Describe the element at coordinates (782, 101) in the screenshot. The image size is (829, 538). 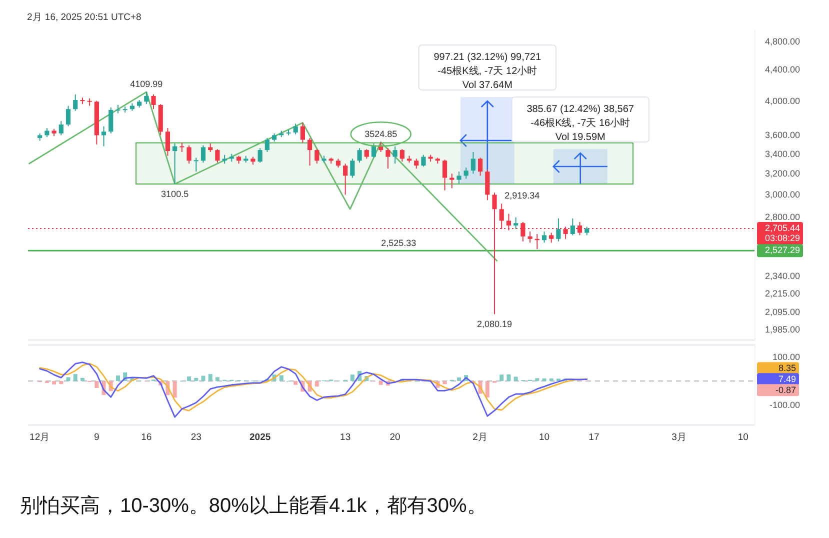
I see `y-tick-label: 4,000.00` at that location.